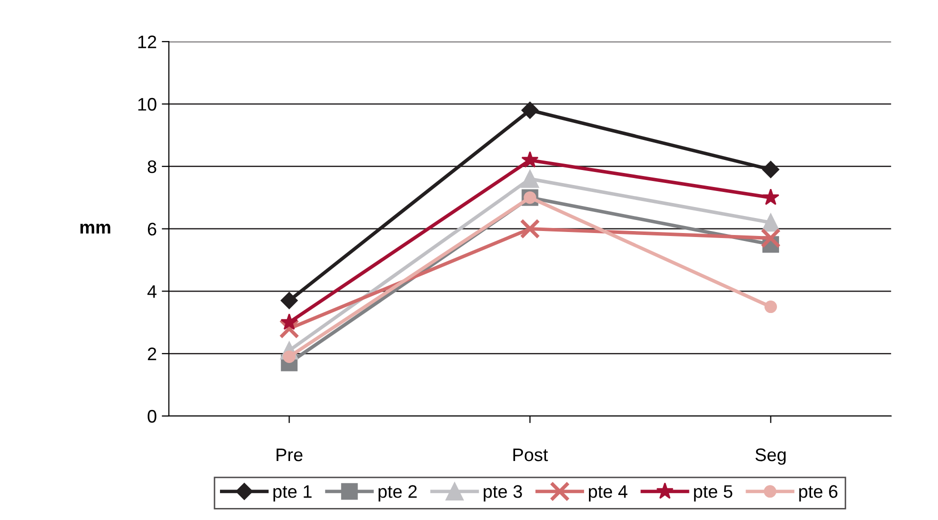 Image resolution: width=938 pixels, height=520 pixels. Describe the element at coordinates (608, 493) in the screenshot. I see `legend-label: pte 4` at that location.